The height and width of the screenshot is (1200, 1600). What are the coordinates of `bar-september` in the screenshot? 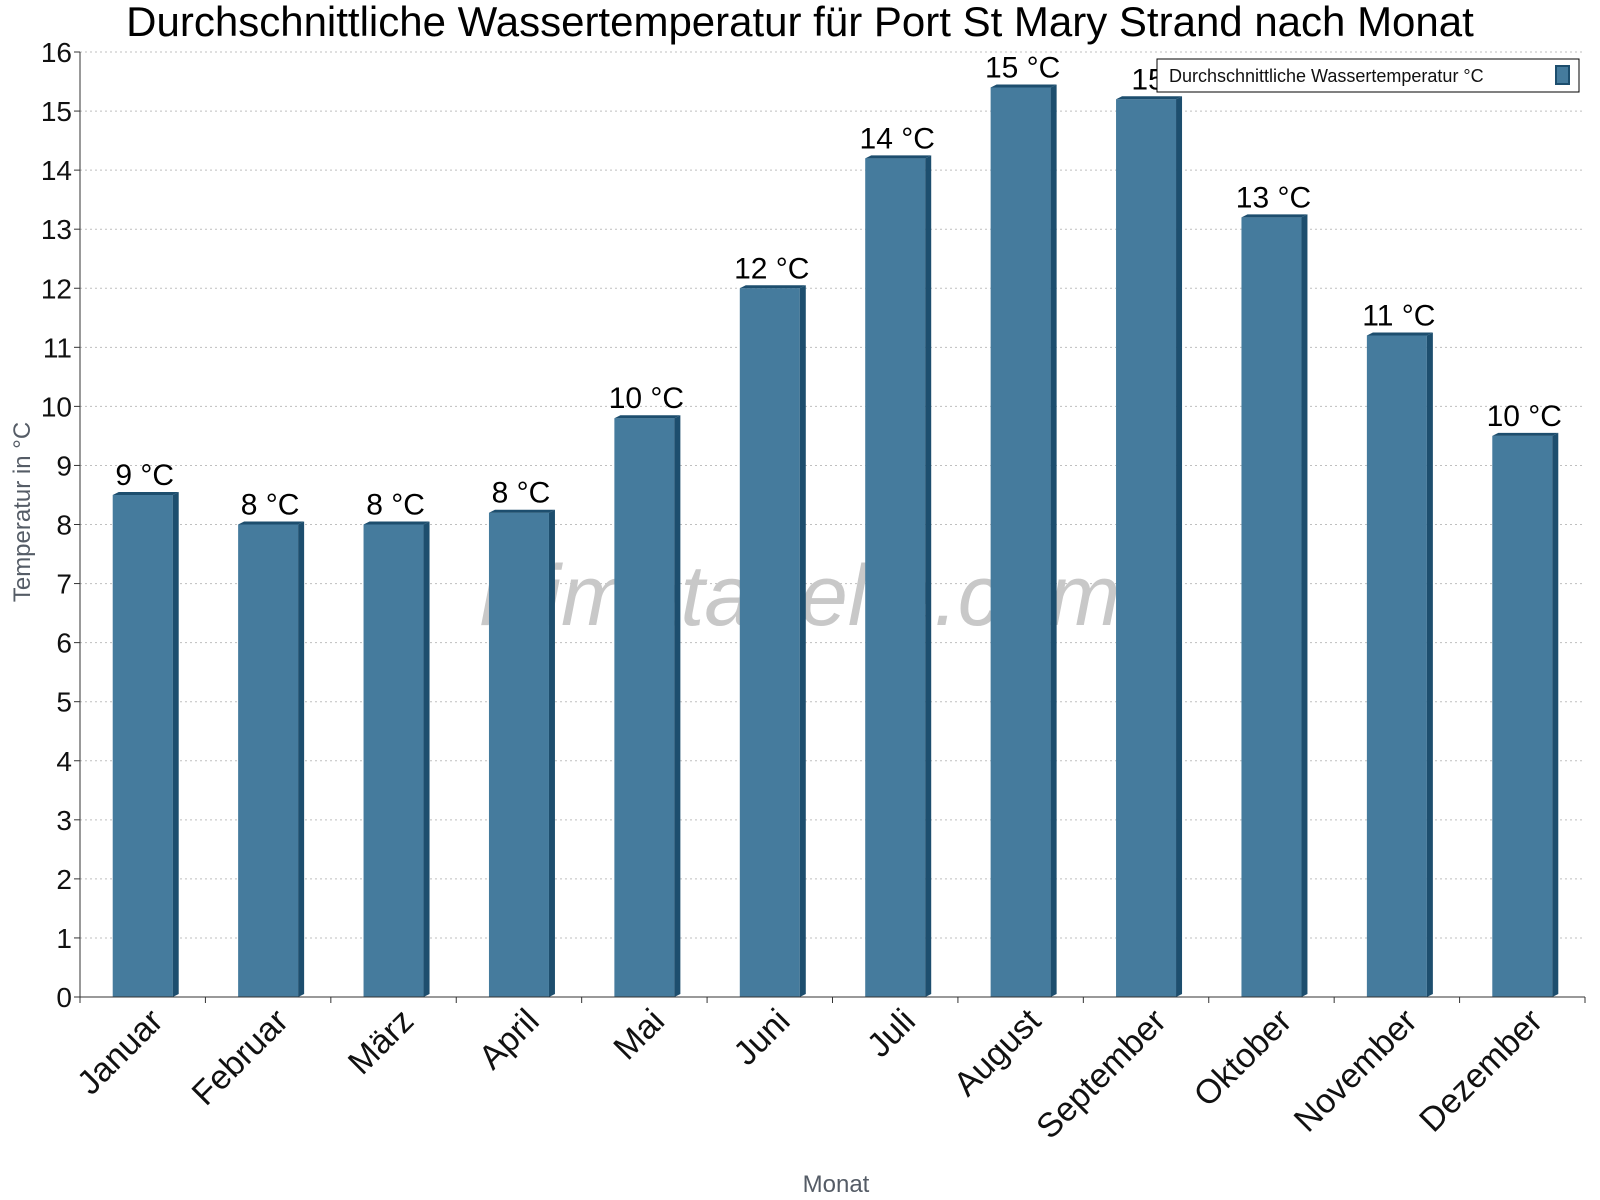 It's located at (1149, 546).